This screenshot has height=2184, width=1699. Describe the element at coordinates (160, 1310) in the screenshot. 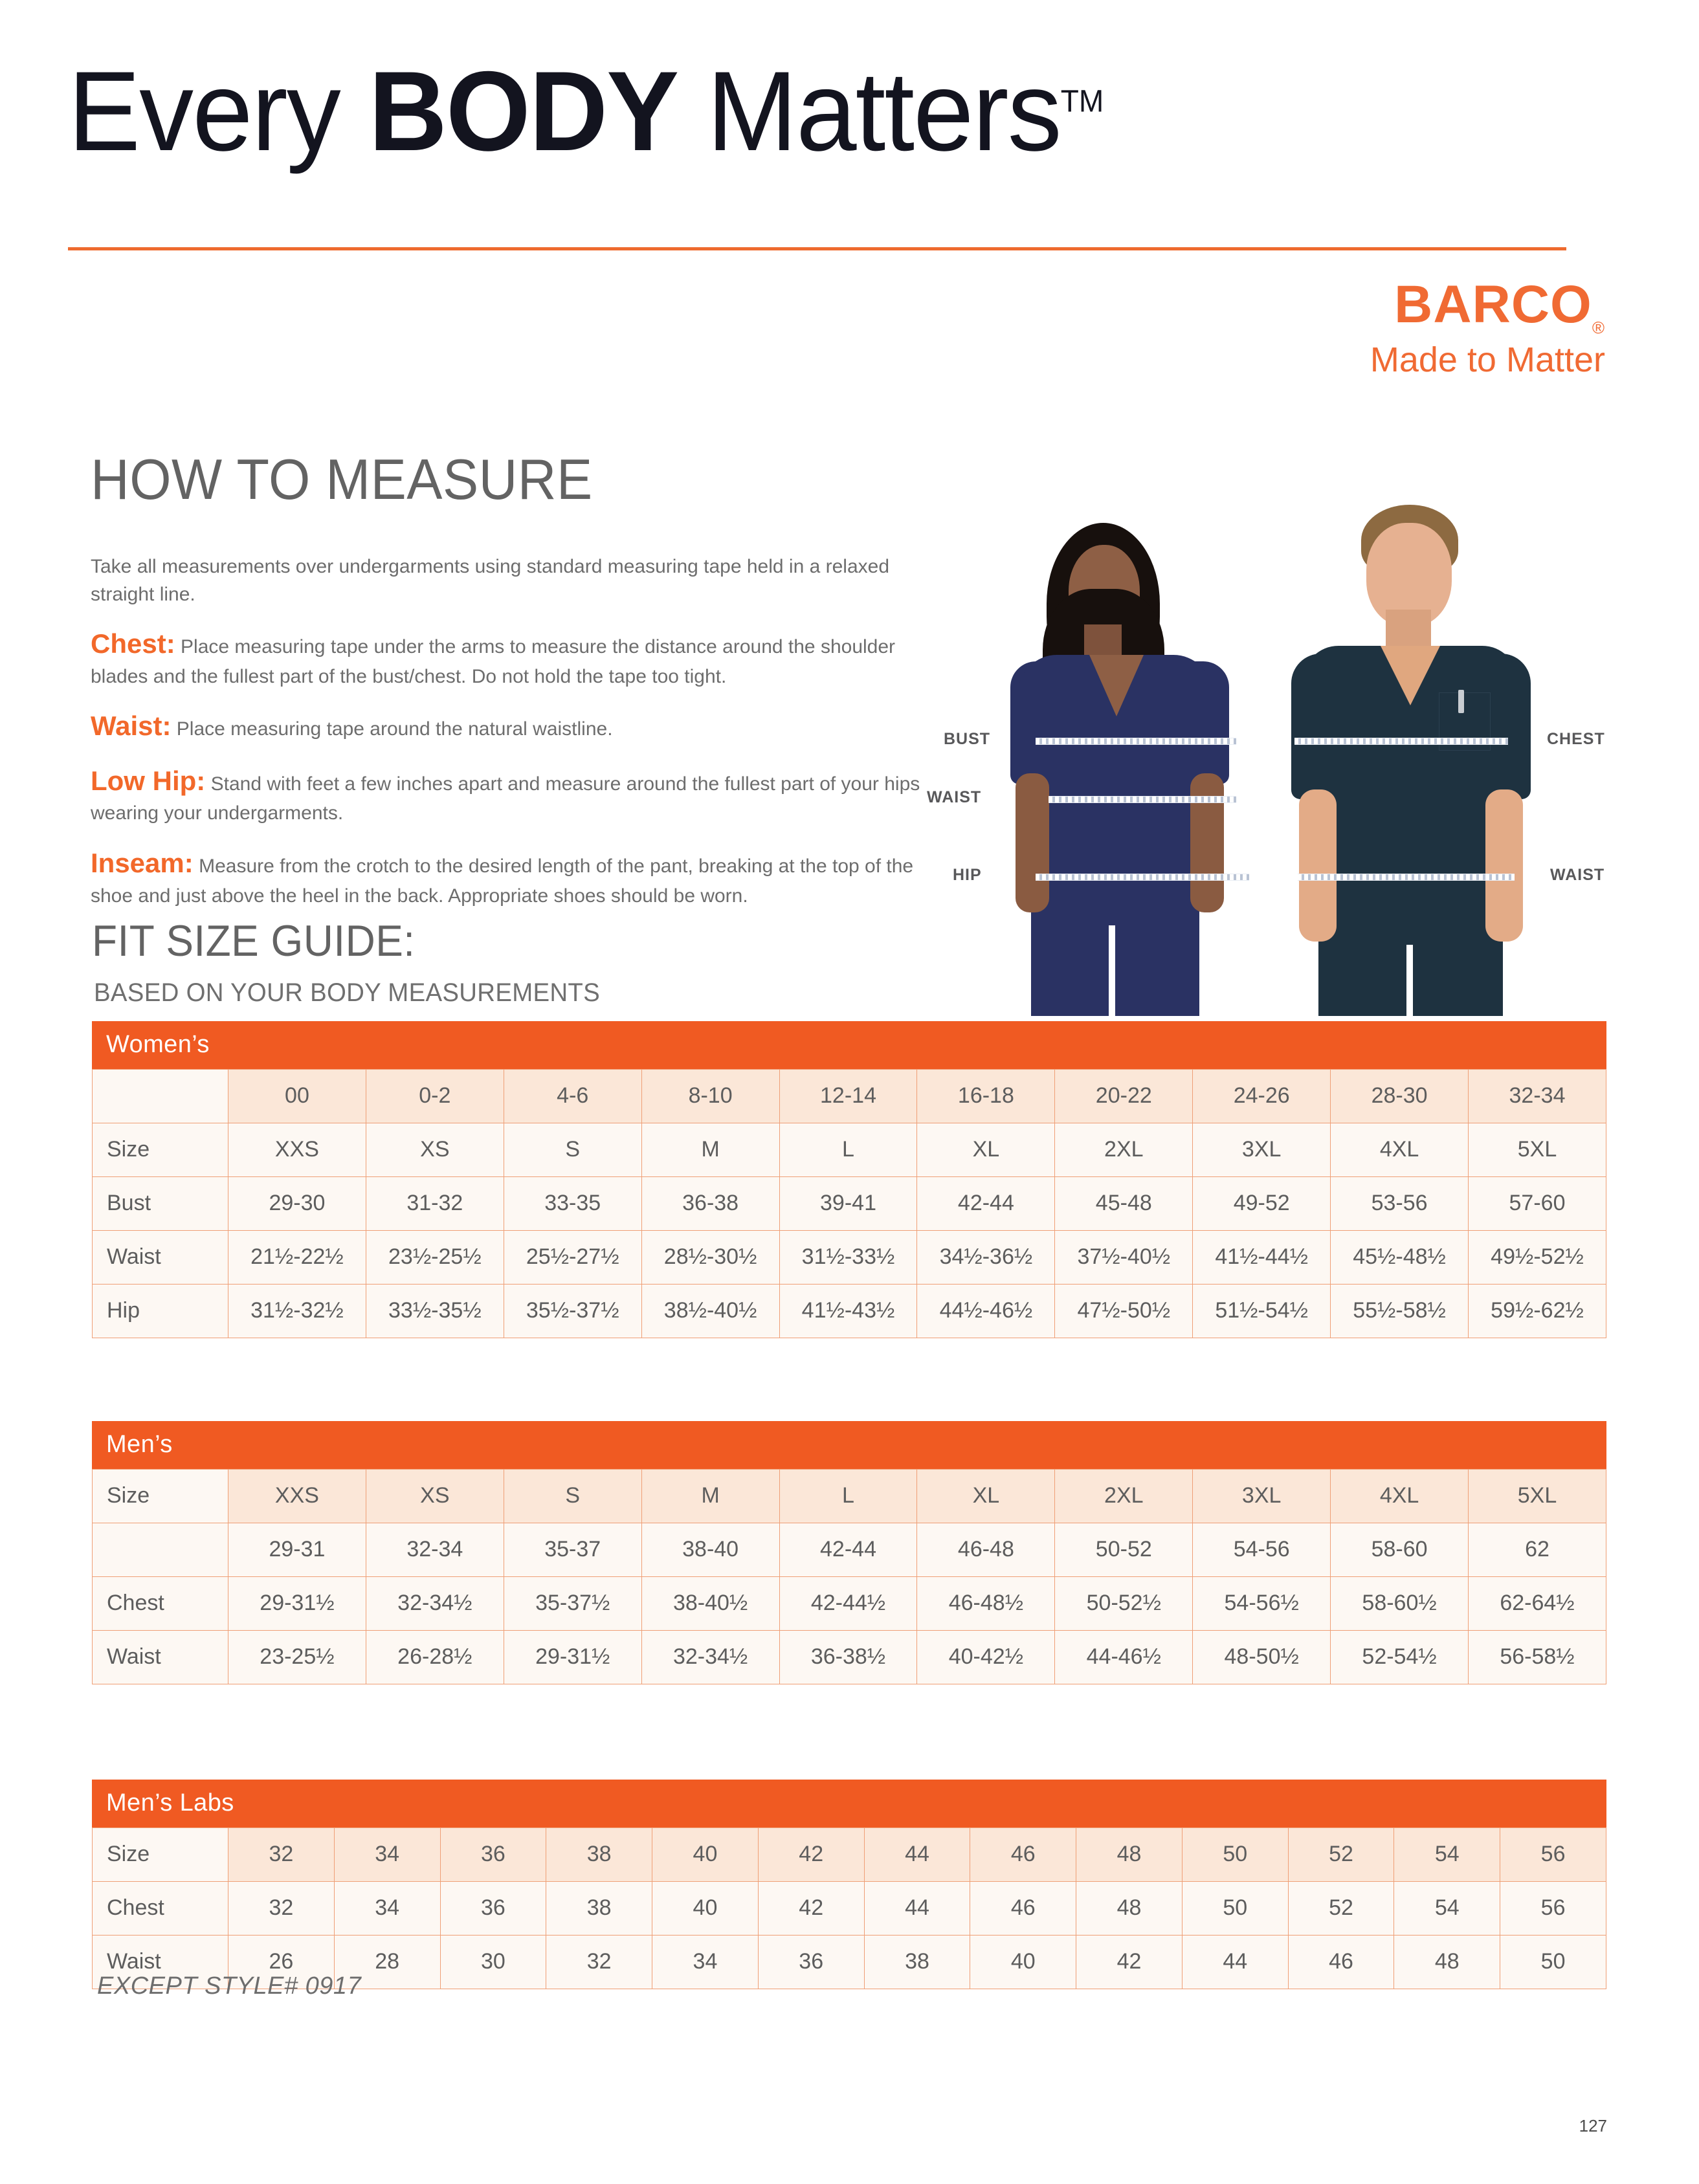

I see `row-label: Hip` at that location.